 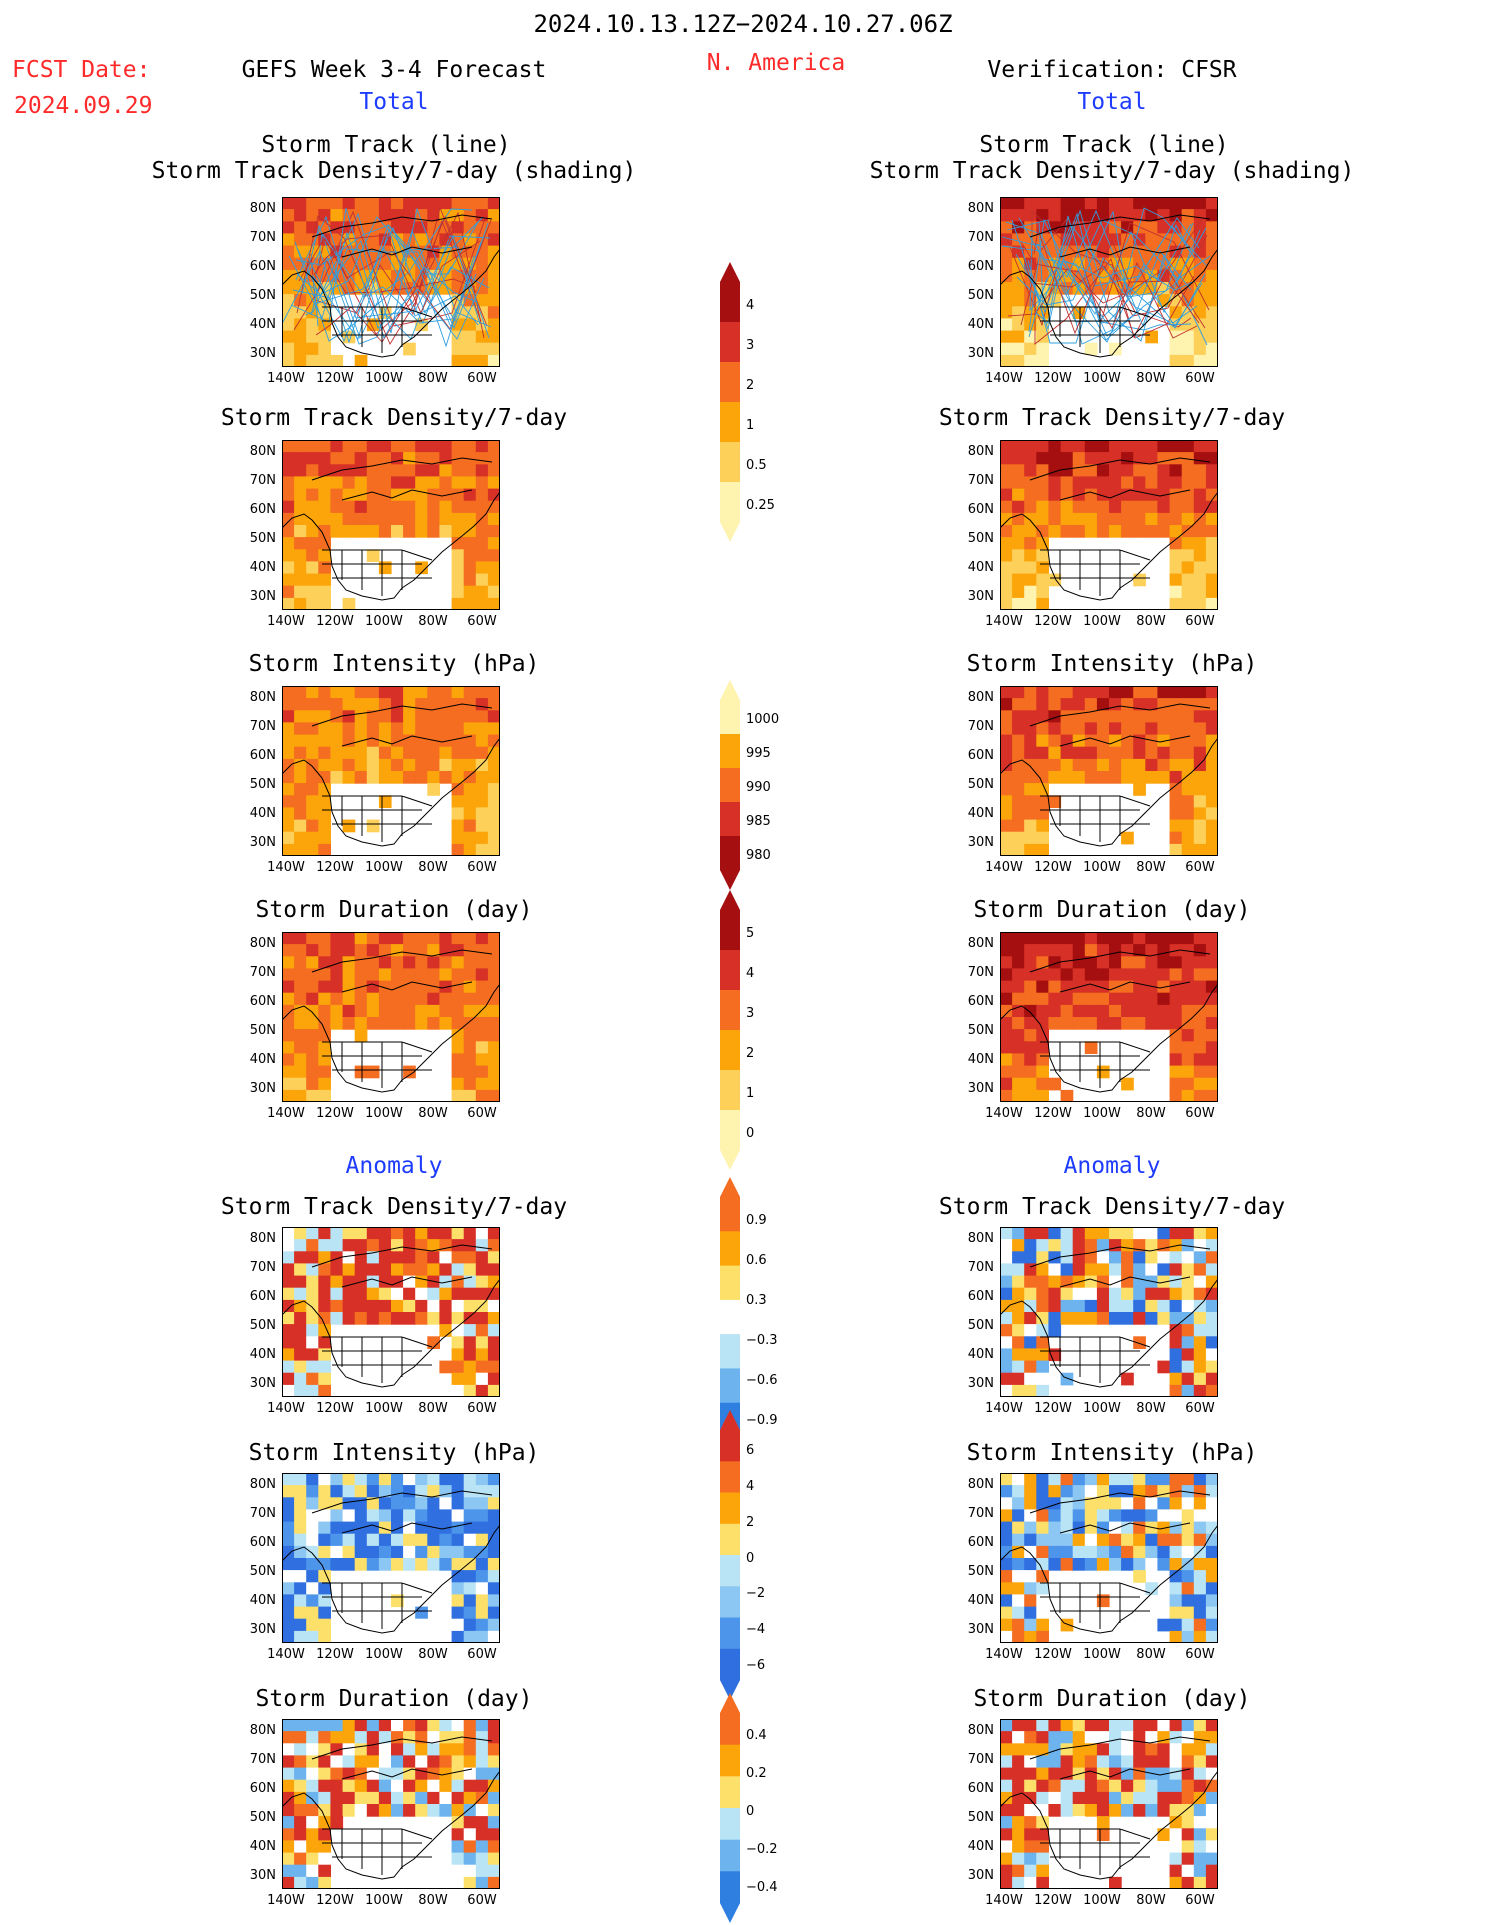 I want to click on colorbar-swatch, so click(x=730, y=819).